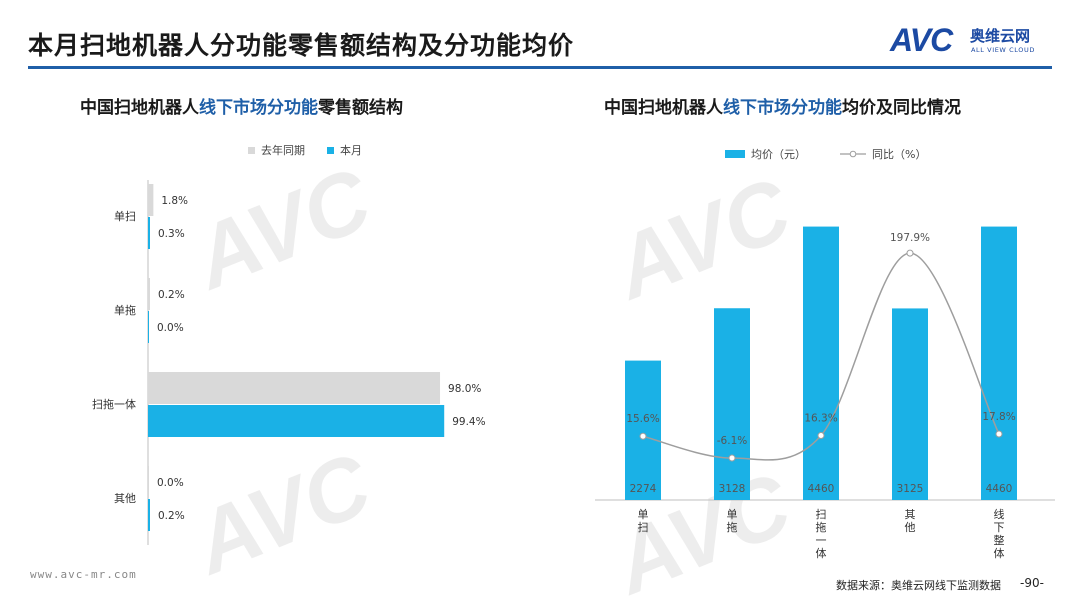  I want to click on legend-swatch-current, so click(330, 150).